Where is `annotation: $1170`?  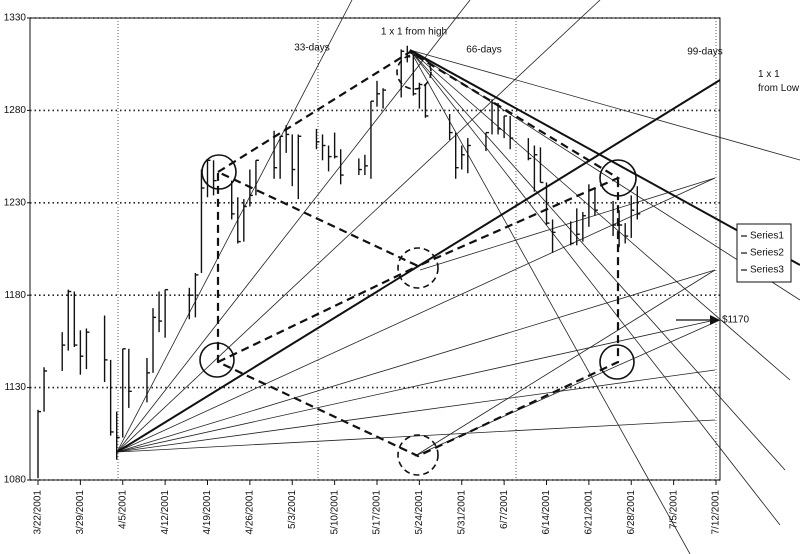
annotation: $1170 is located at coordinates (736, 320).